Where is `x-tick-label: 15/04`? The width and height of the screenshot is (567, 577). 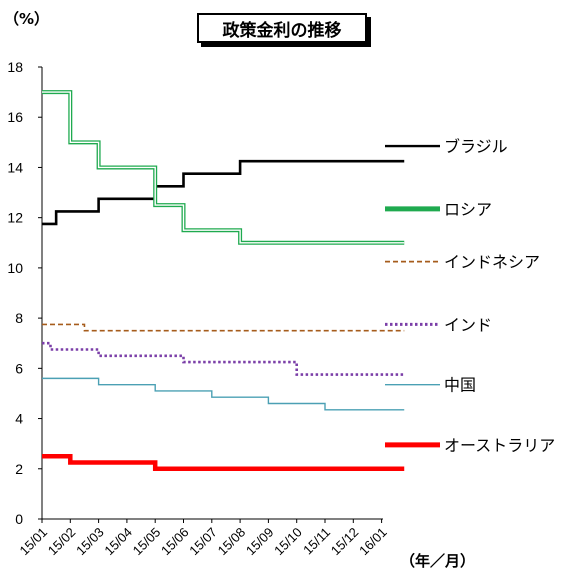 x-tick-label: 15/04 is located at coordinates (118, 542).